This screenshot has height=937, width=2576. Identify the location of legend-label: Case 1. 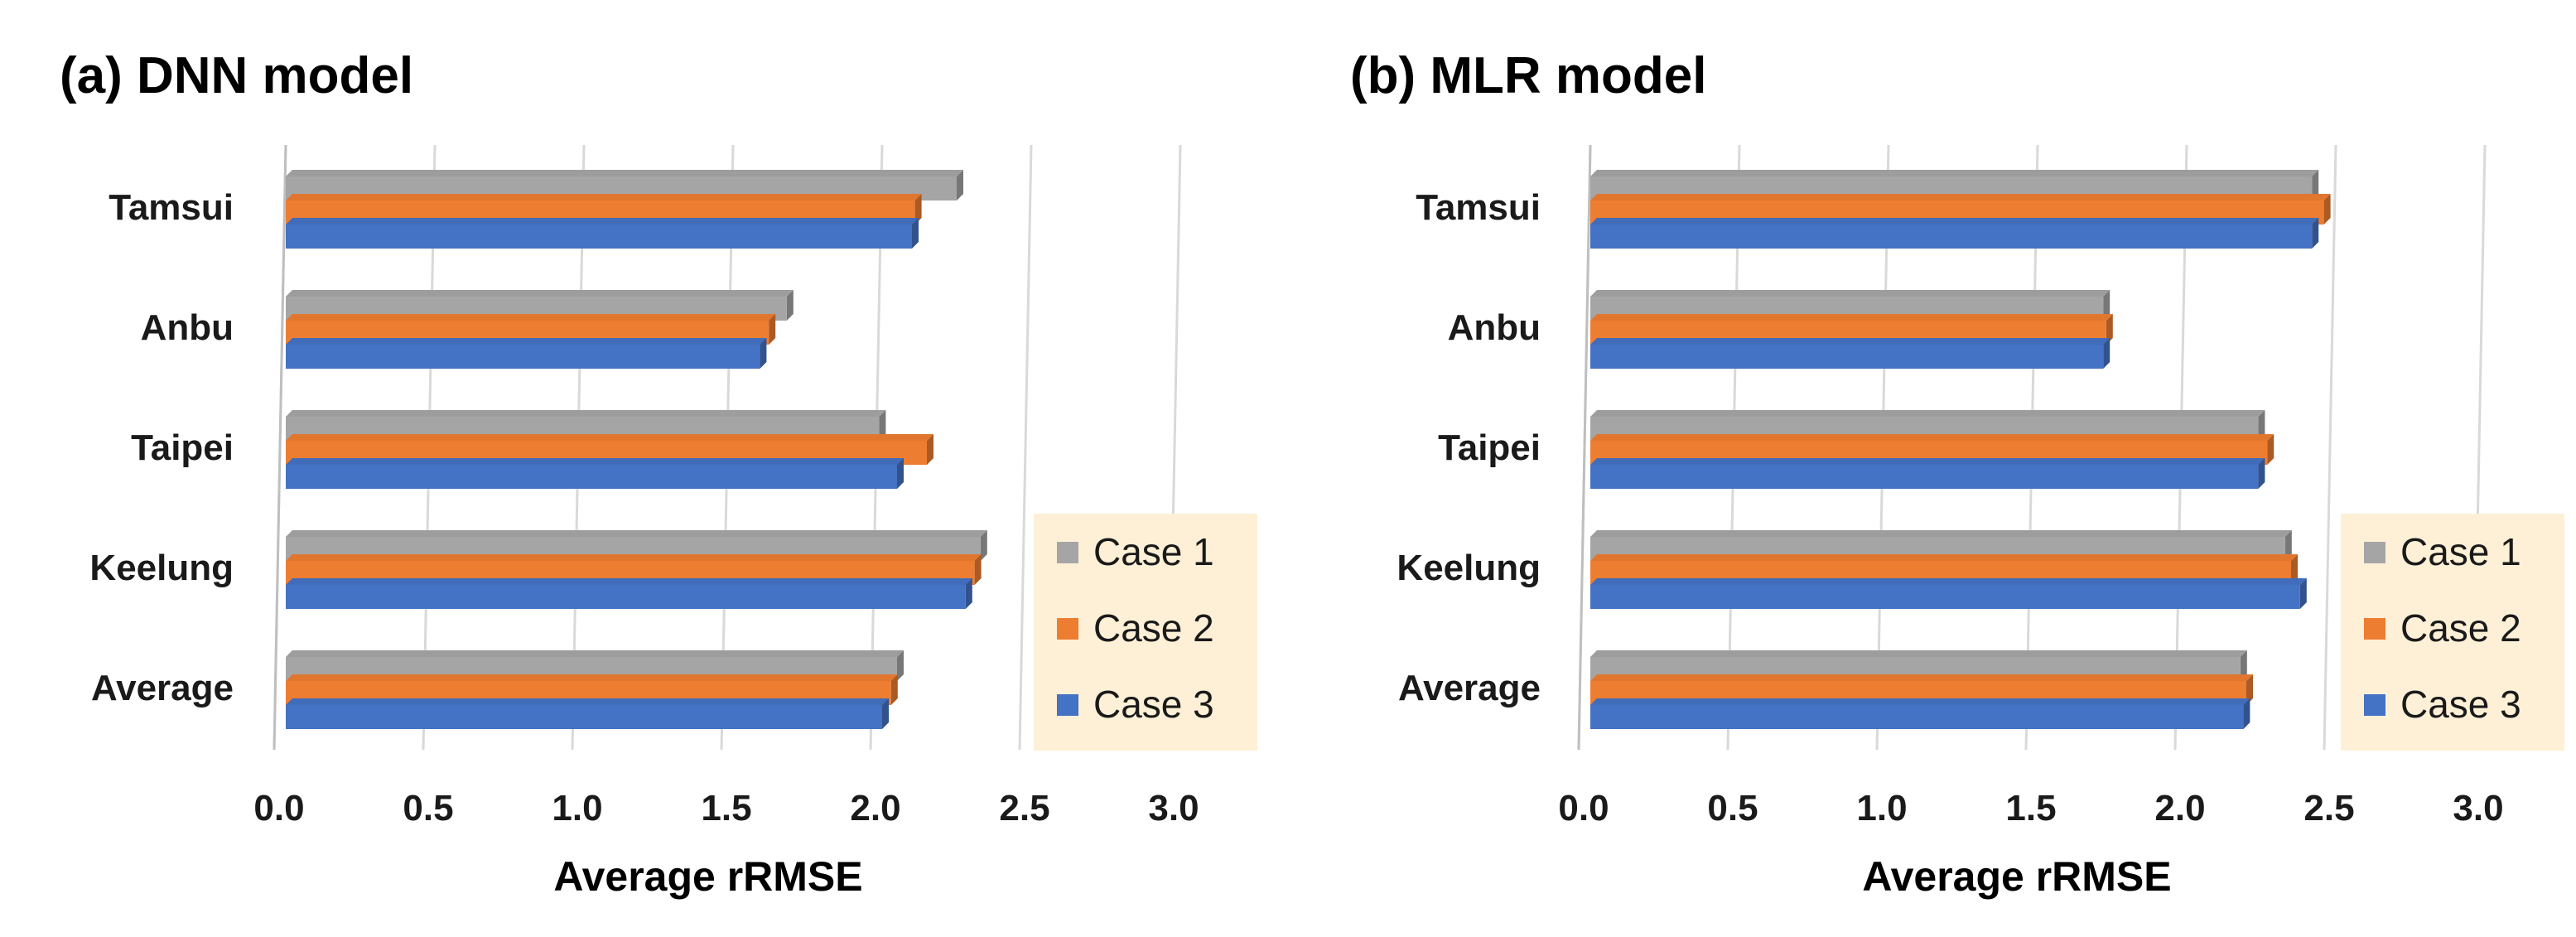
(2461, 551).